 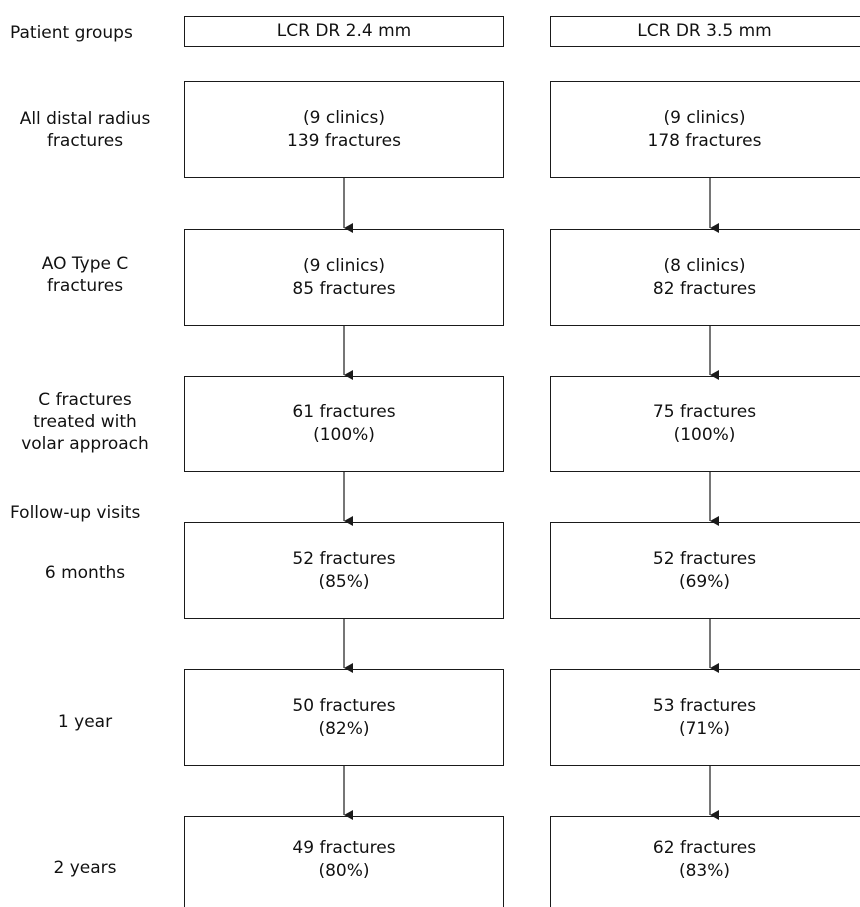 What do you see at coordinates (705, 861) in the screenshot?
I see `box-3-5-2-years: 62 fractures (83%)` at bounding box center [705, 861].